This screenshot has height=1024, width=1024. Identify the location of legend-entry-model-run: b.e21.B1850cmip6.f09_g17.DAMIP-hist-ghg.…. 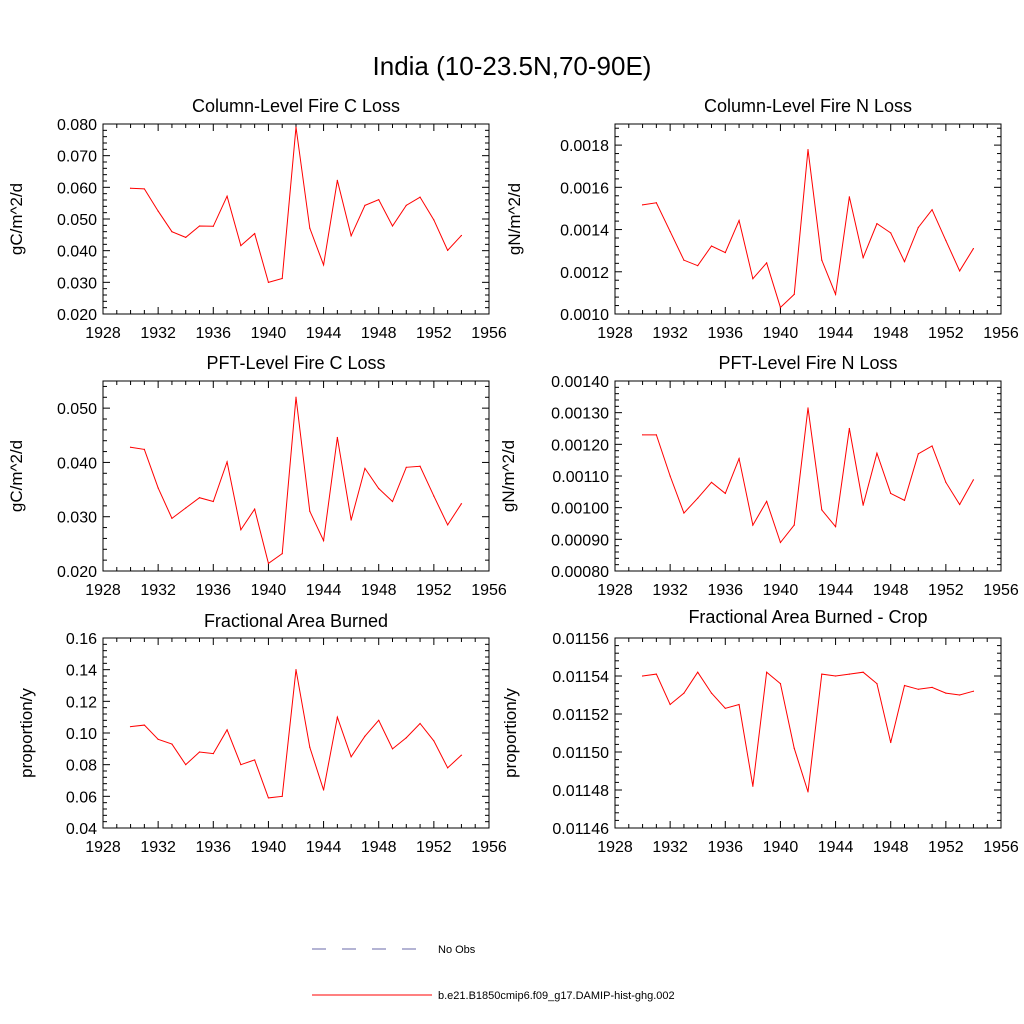
(493, 996).